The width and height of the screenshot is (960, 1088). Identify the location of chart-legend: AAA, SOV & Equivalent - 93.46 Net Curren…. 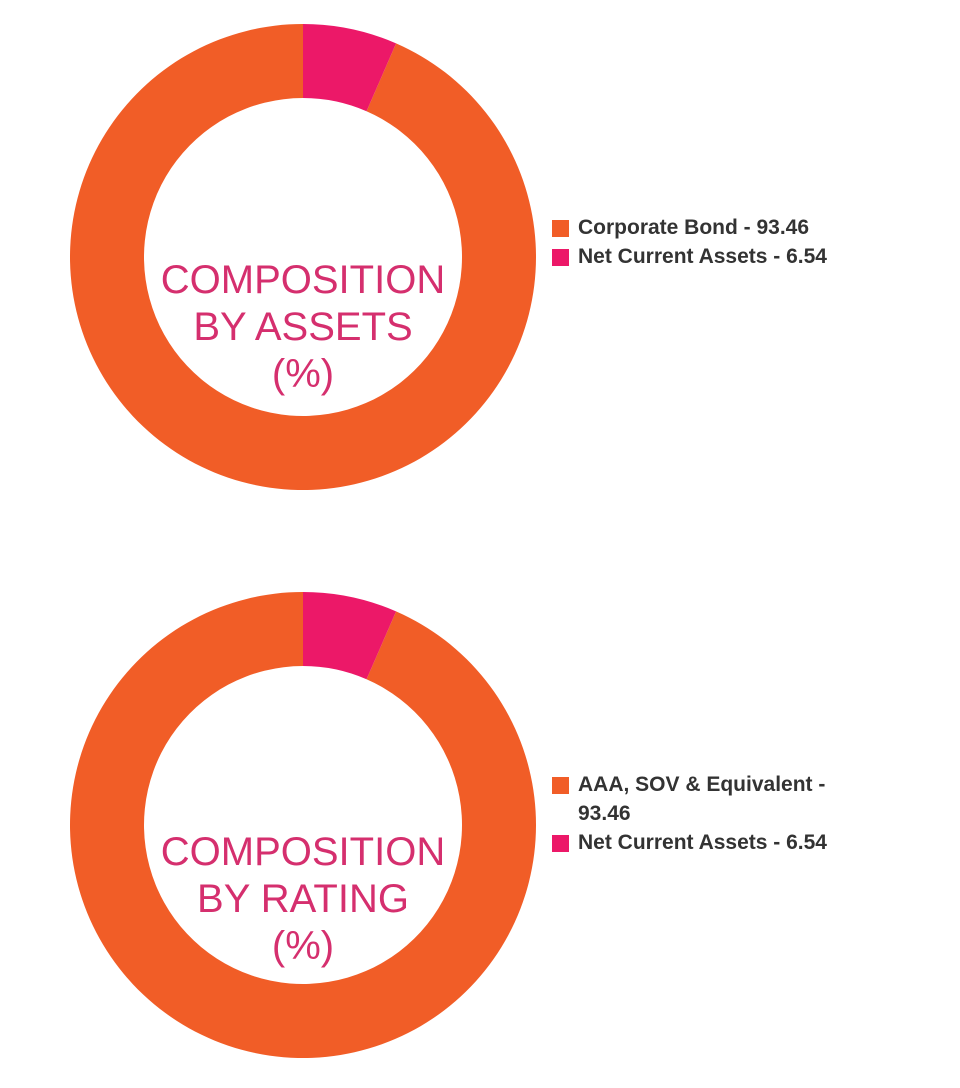
(712, 813).